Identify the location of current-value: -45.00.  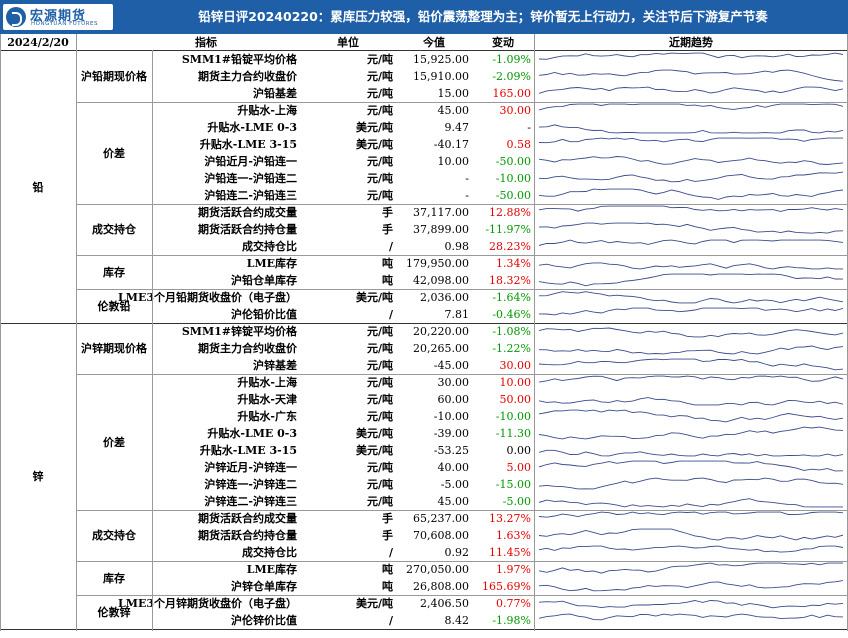
(451, 365).